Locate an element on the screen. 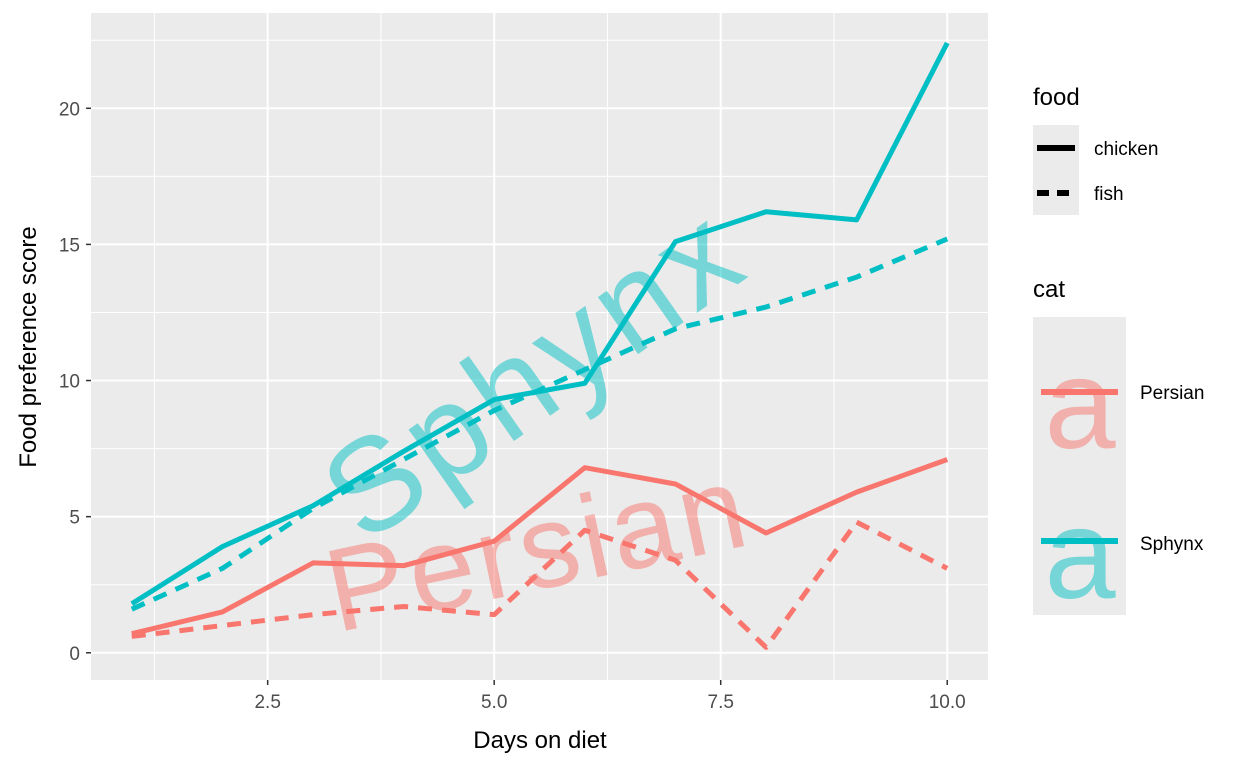 The width and height of the screenshot is (1248, 768). legend-food-title: food is located at coordinates (1056, 97).